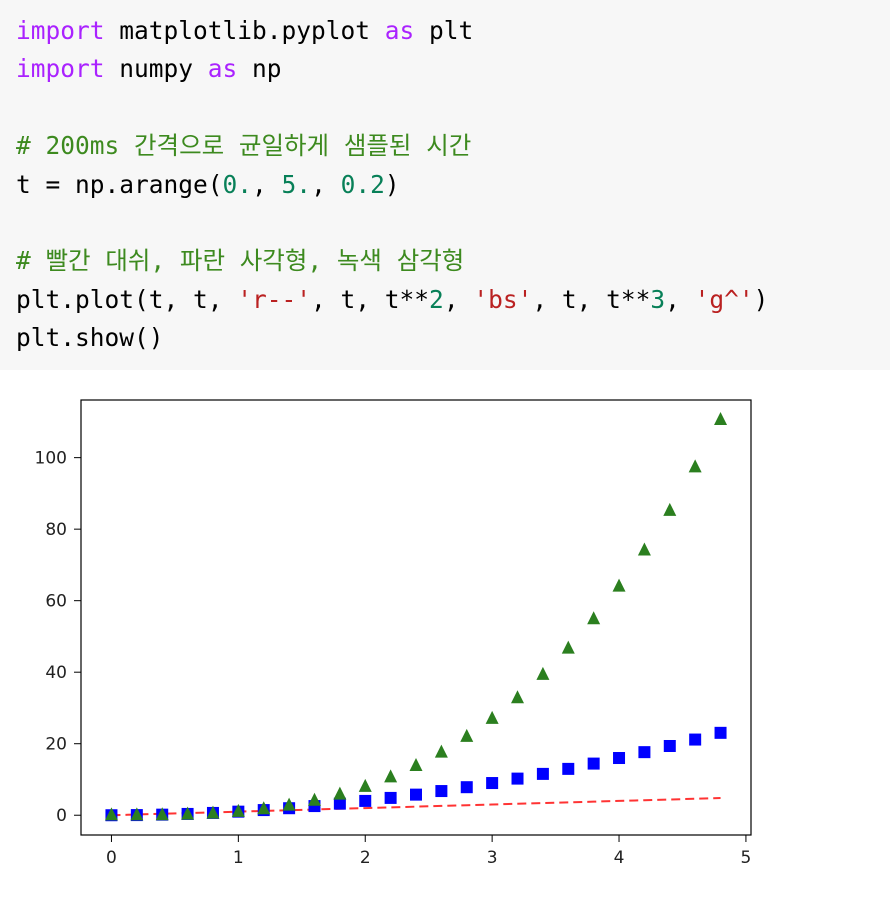 This screenshot has width=890, height=908. I want to click on code-token: 'g^', so click(724, 299).